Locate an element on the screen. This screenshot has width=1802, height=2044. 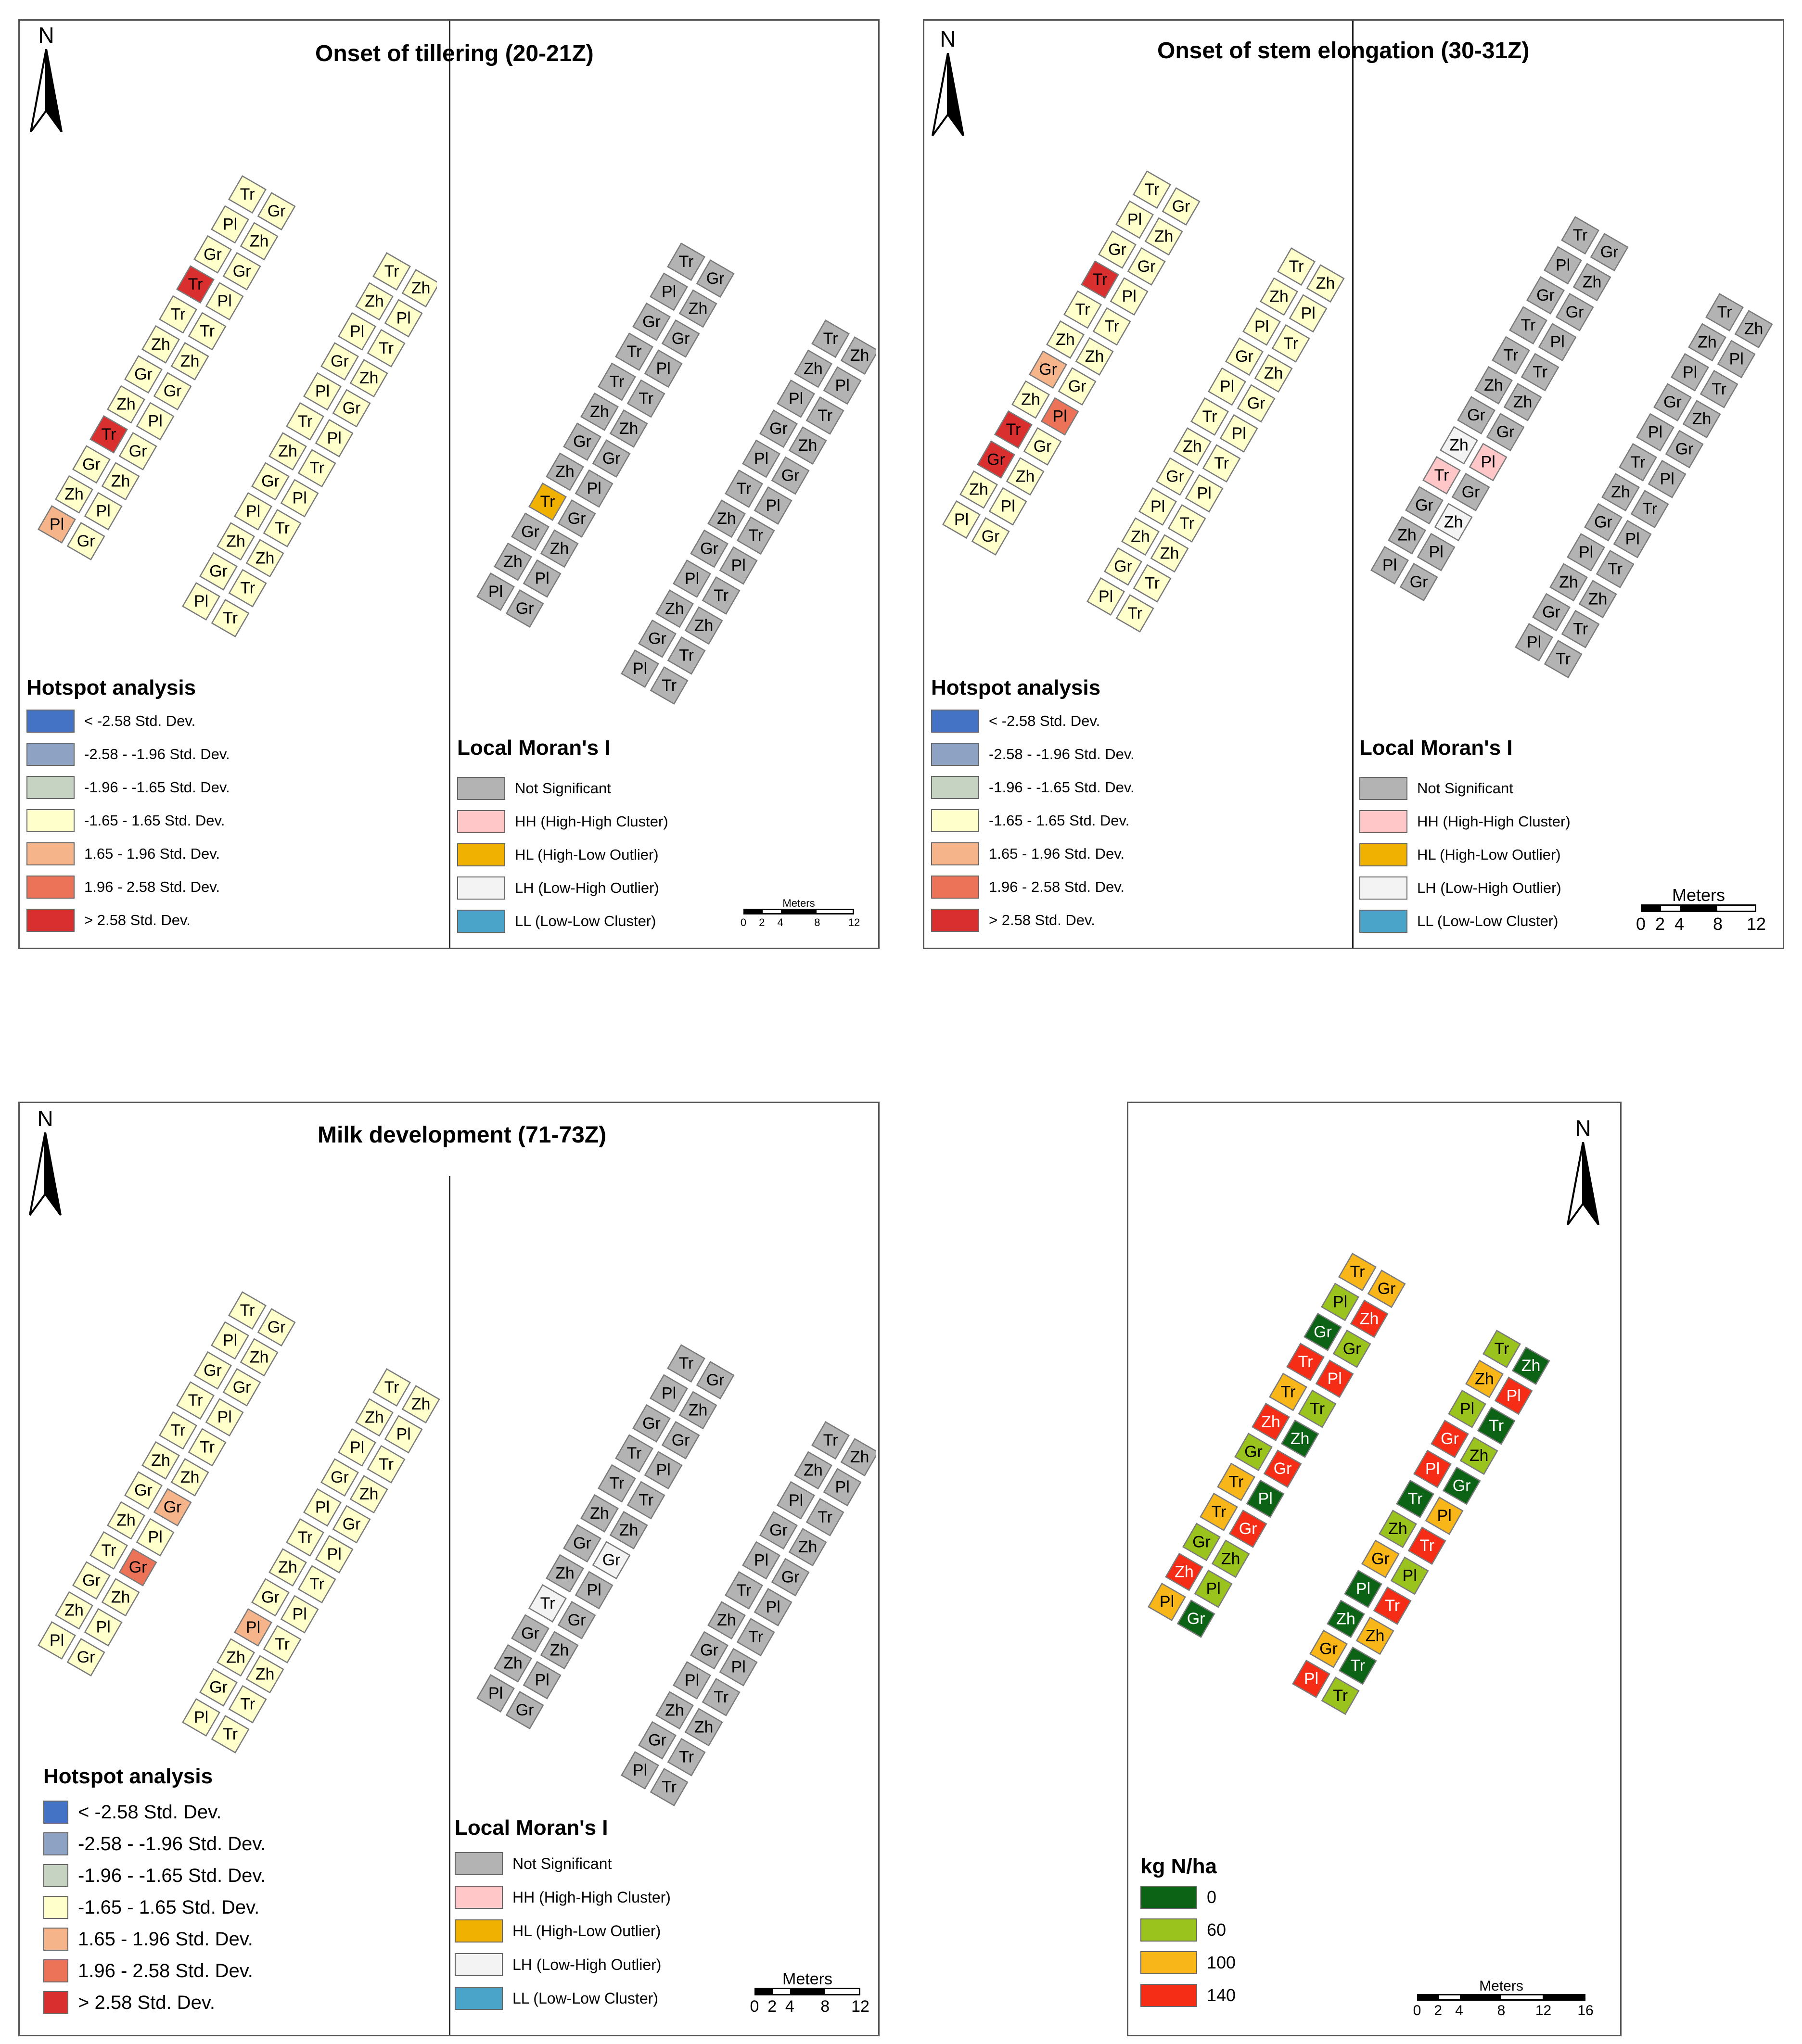
legend-item: 1.65 - 1.96 Std. Dev. is located at coordinates (148, 1939).